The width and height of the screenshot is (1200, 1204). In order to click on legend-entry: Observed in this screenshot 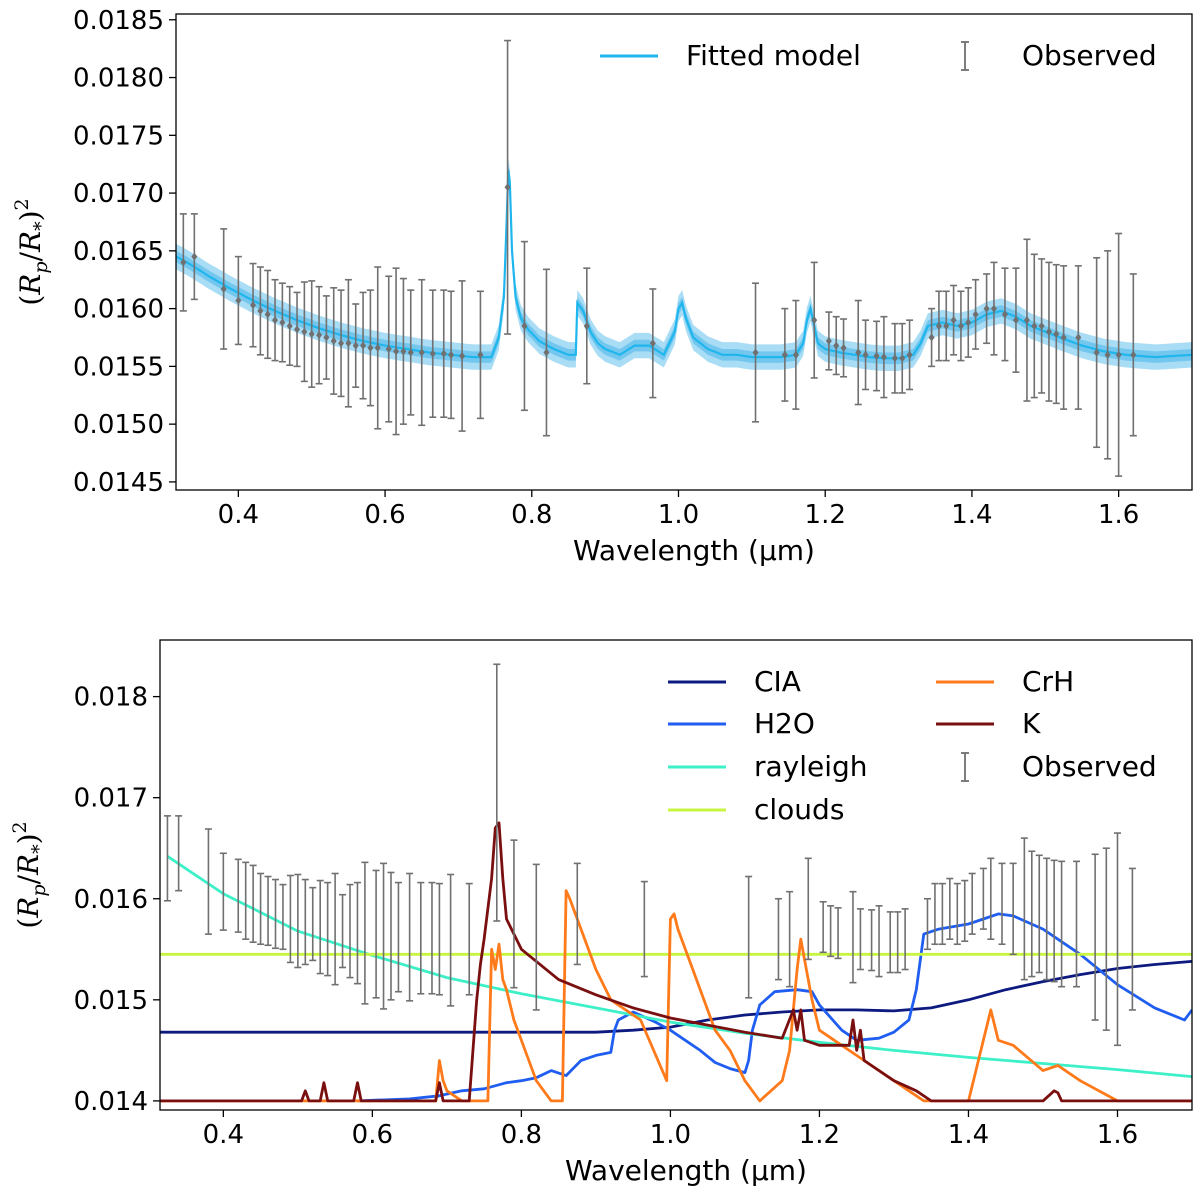, I will do `click(1059, 766)`.